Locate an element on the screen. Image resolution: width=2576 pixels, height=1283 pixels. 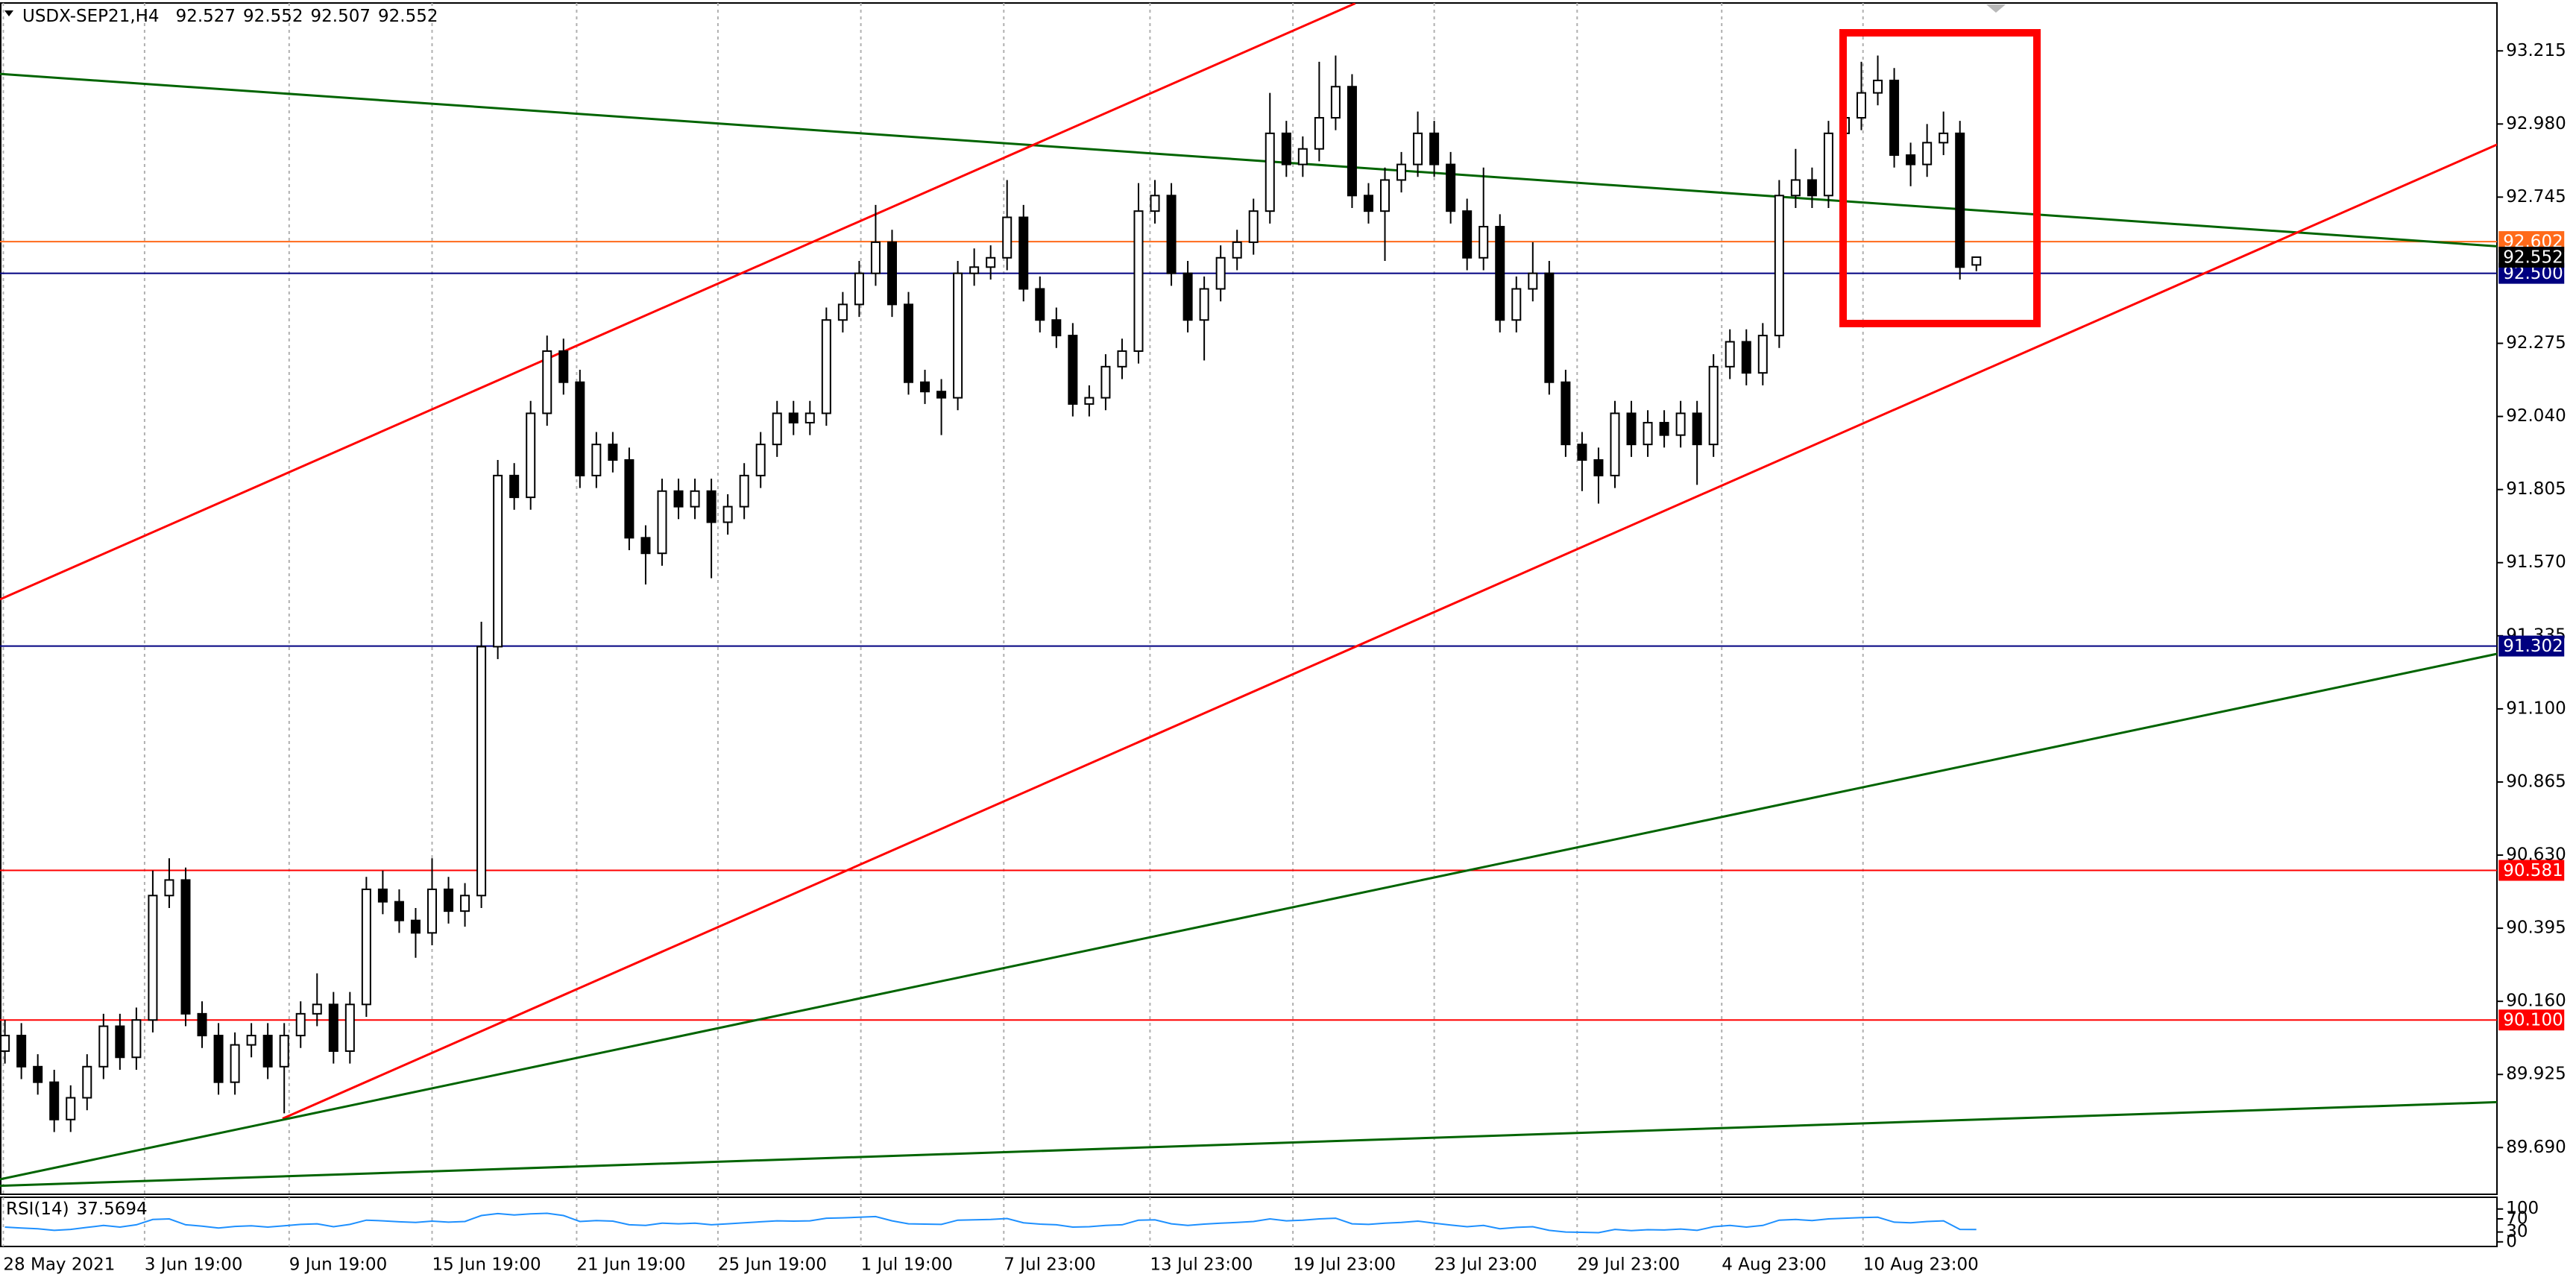
rsi-line is located at coordinates (990, 1223).